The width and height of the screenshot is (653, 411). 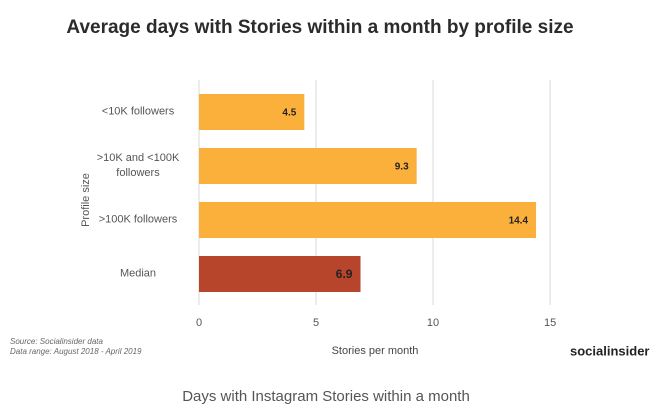 What do you see at coordinates (138, 219) in the screenshot?
I see `y-tick-label: >100K followers` at bounding box center [138, 219].